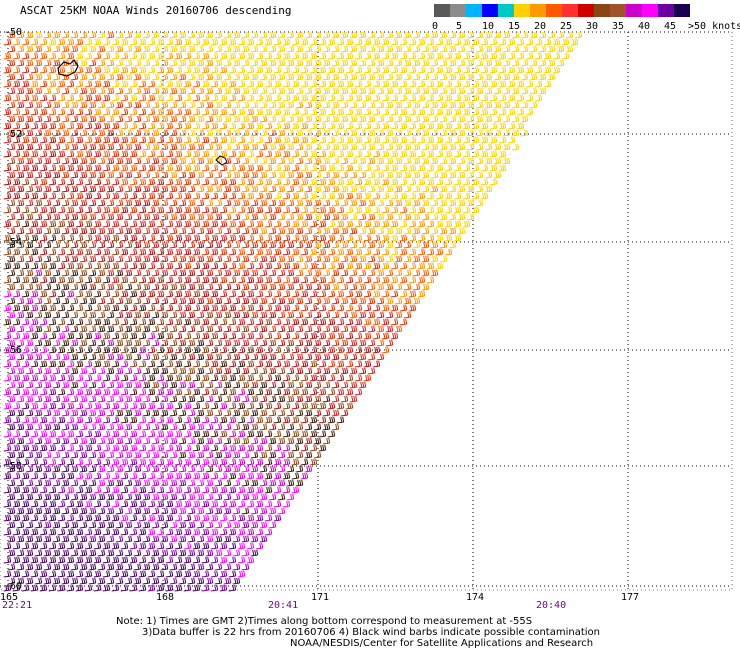 The width and height of the screenshot is (740, 650). Describe the element at coordinates (13, 309) in the screenshot. I see `latitude-labels: -50 -52 -54 -56 -58 -60` at that location.